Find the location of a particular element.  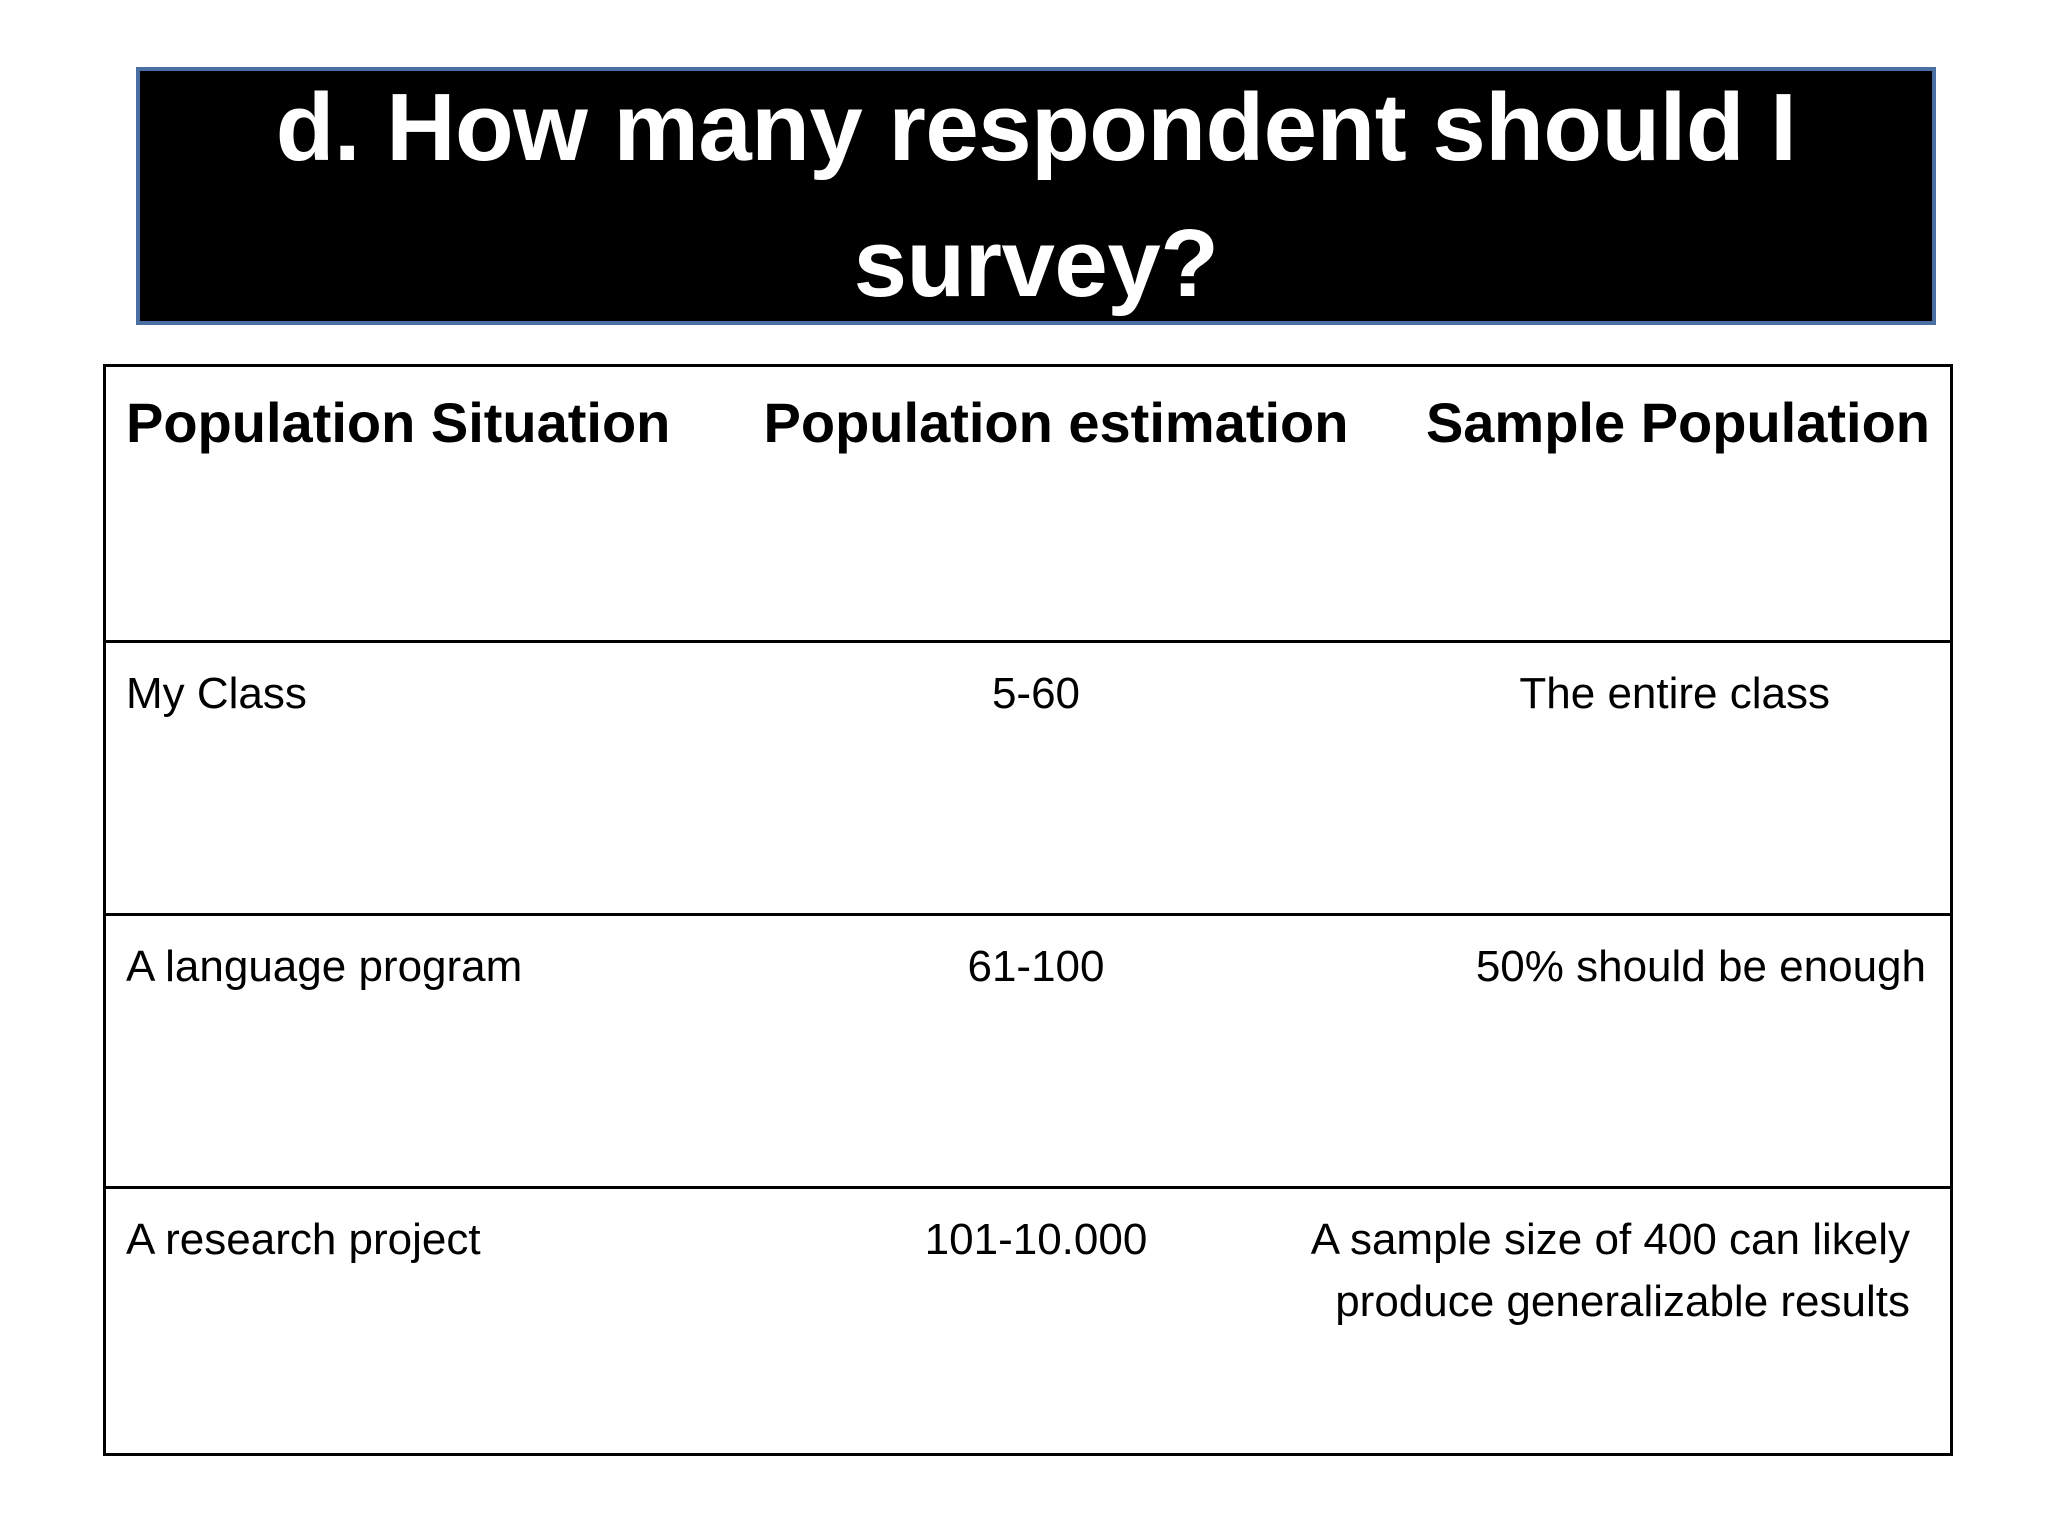

cell-situation: A language program is located at coordinates (324, 966).